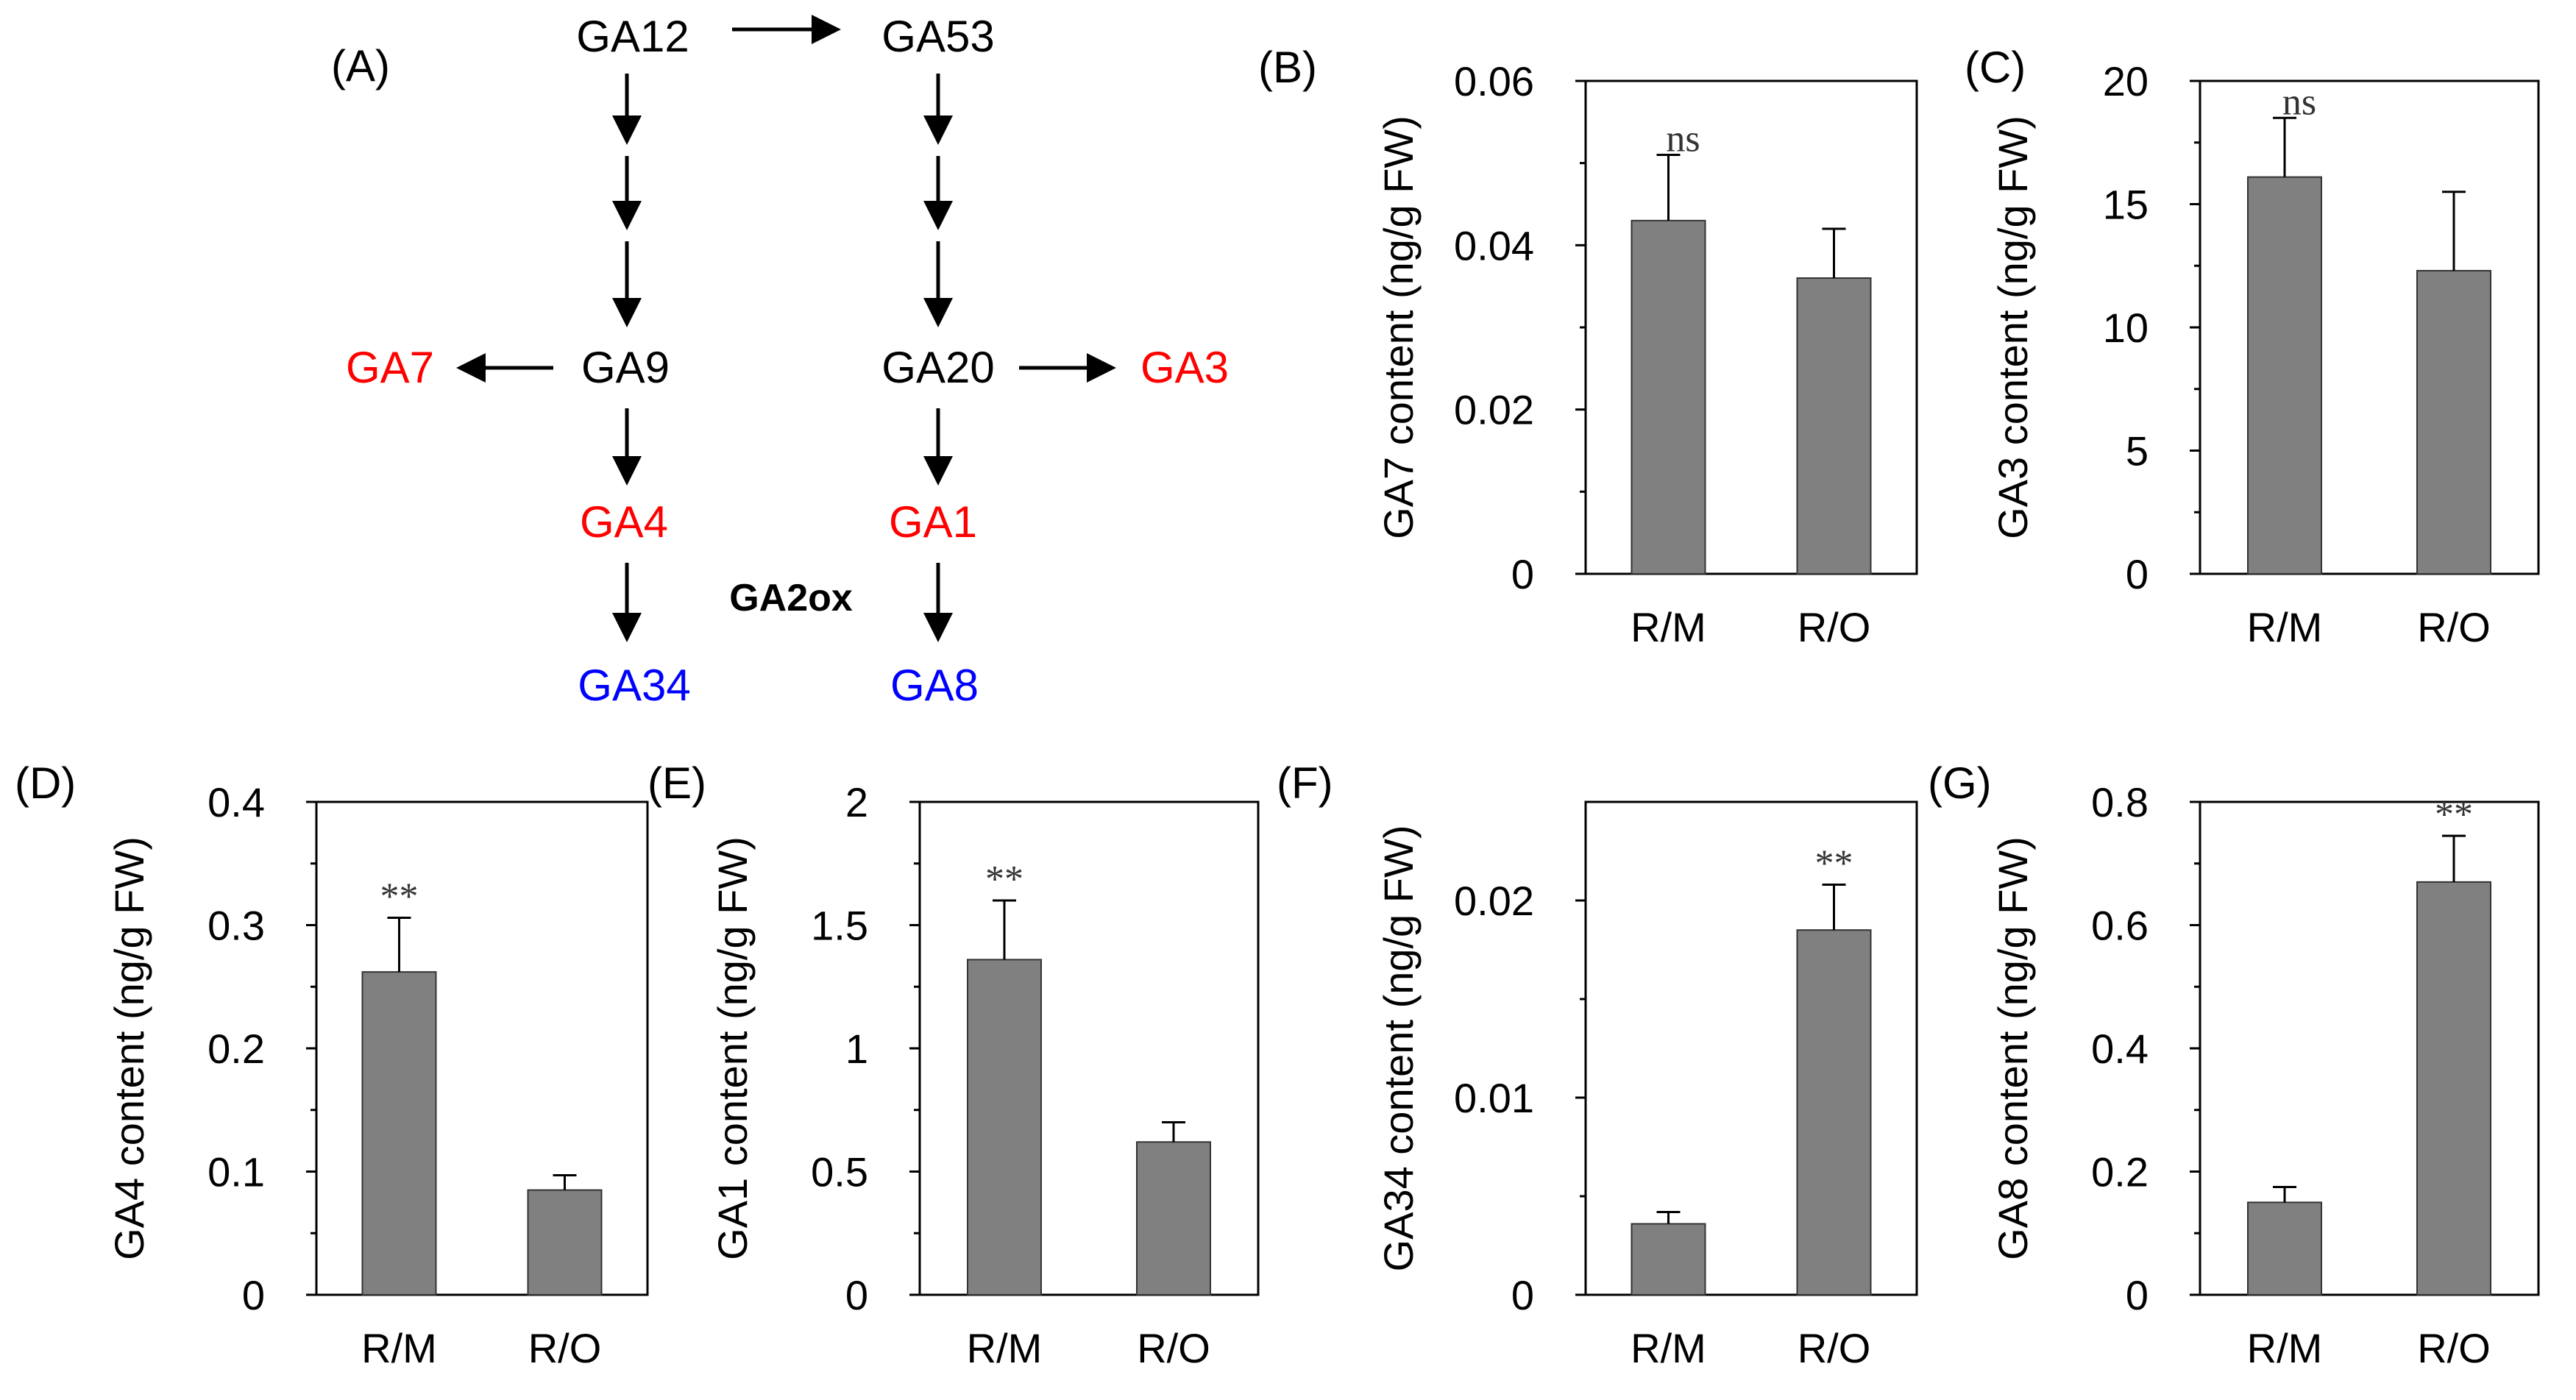 The image size is (2576, 1400). I want to click on y-tick-label: 20, so click(2126, 81).